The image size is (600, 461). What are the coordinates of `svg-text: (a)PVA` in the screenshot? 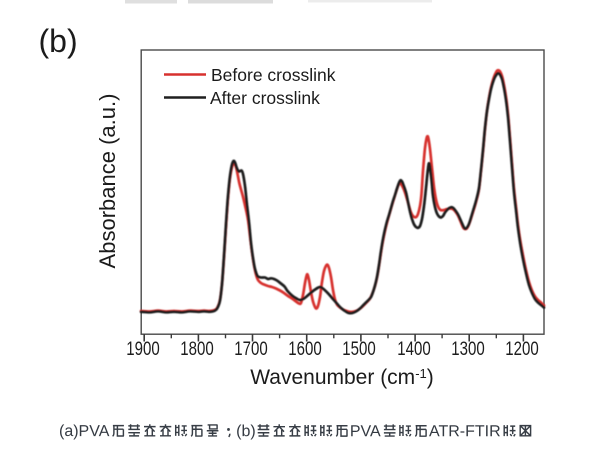 It's located at (84, 431).